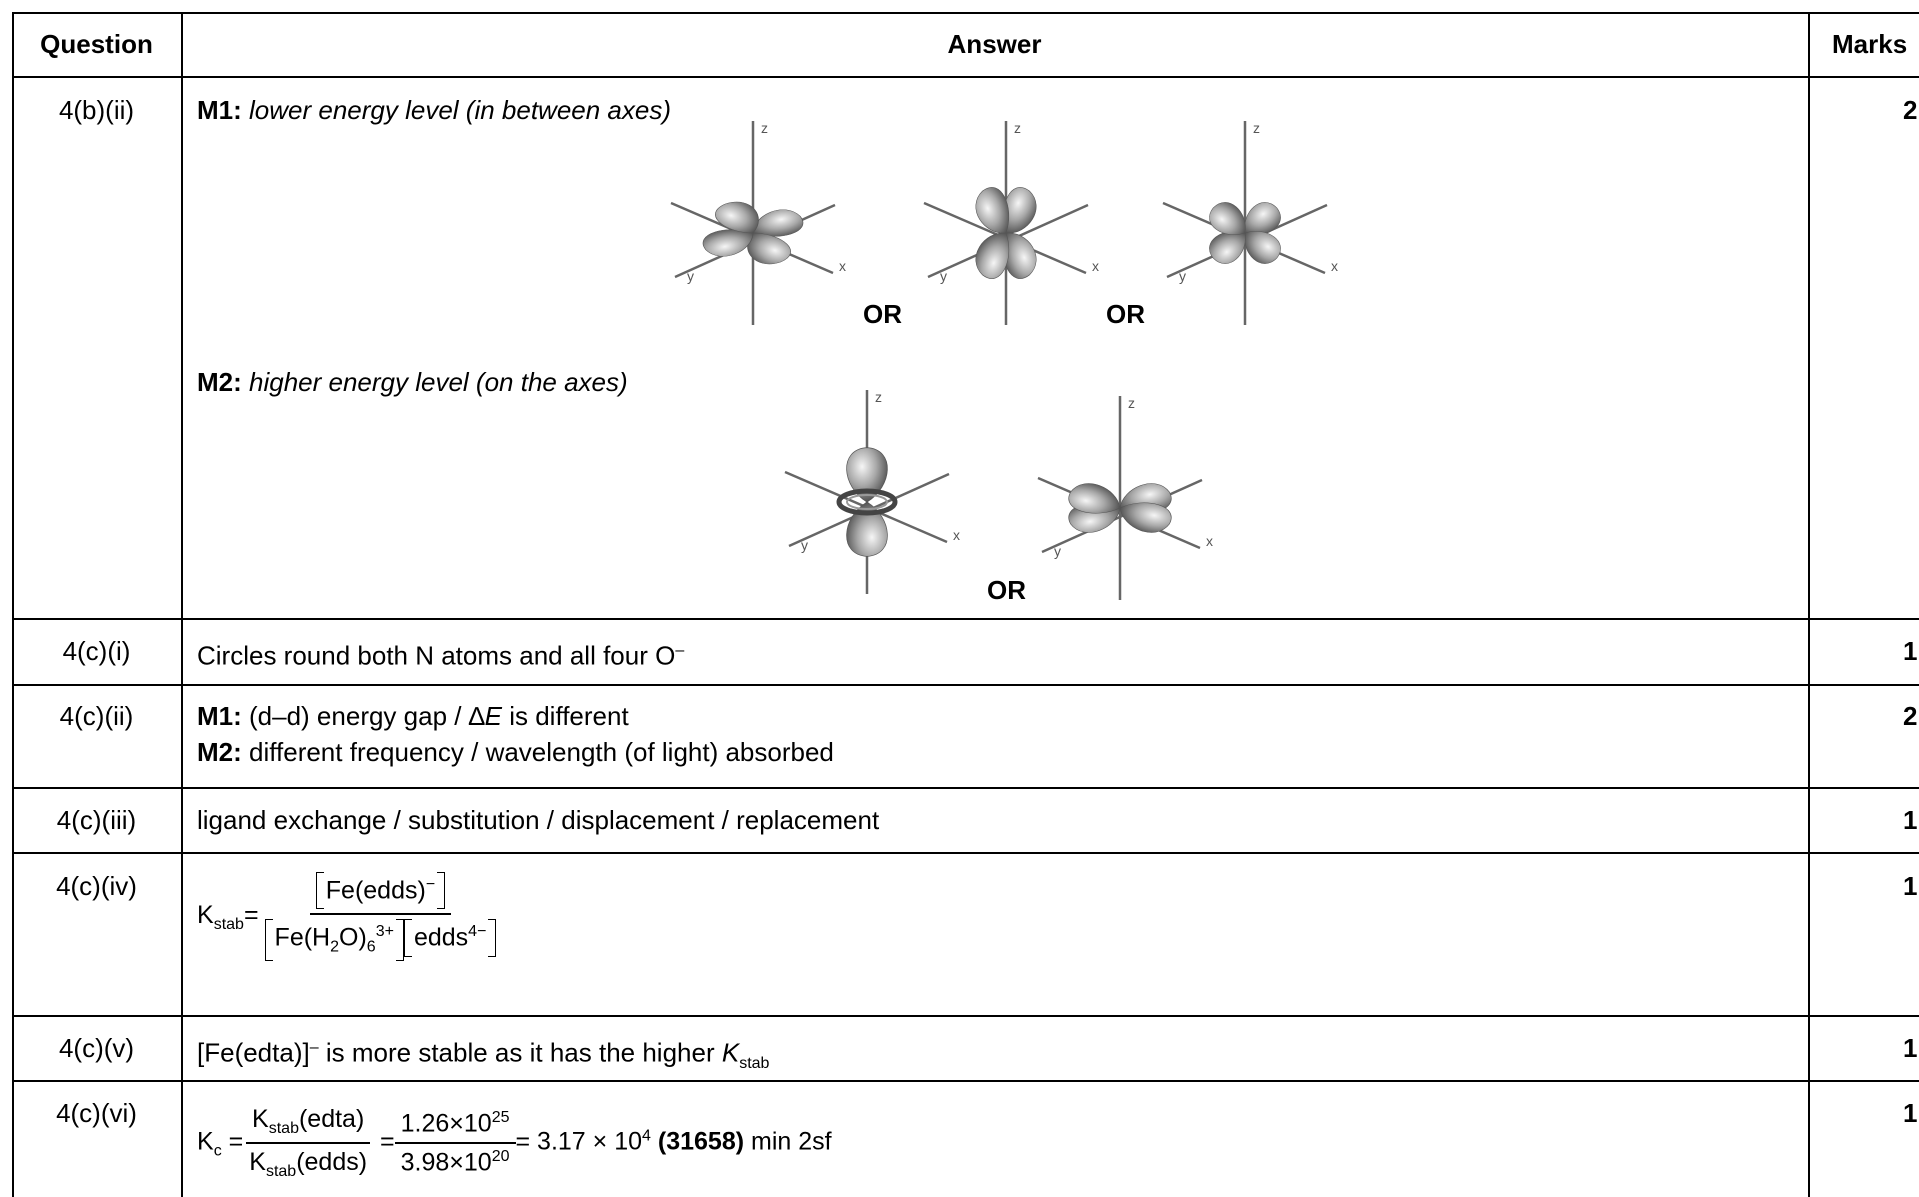 This screenshot has width=1919, height=1197. Describe the element at coordinates (331, 1119) in the screenshot. I see `text: (edta)` at that location.